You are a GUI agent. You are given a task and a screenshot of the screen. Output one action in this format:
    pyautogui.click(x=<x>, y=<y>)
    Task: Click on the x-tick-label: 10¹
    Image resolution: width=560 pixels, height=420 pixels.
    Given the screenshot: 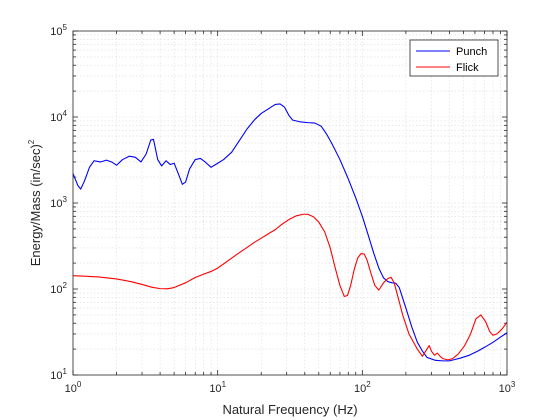 What is the action you would take?
    pyautogui.click(x=217, y=387)
    